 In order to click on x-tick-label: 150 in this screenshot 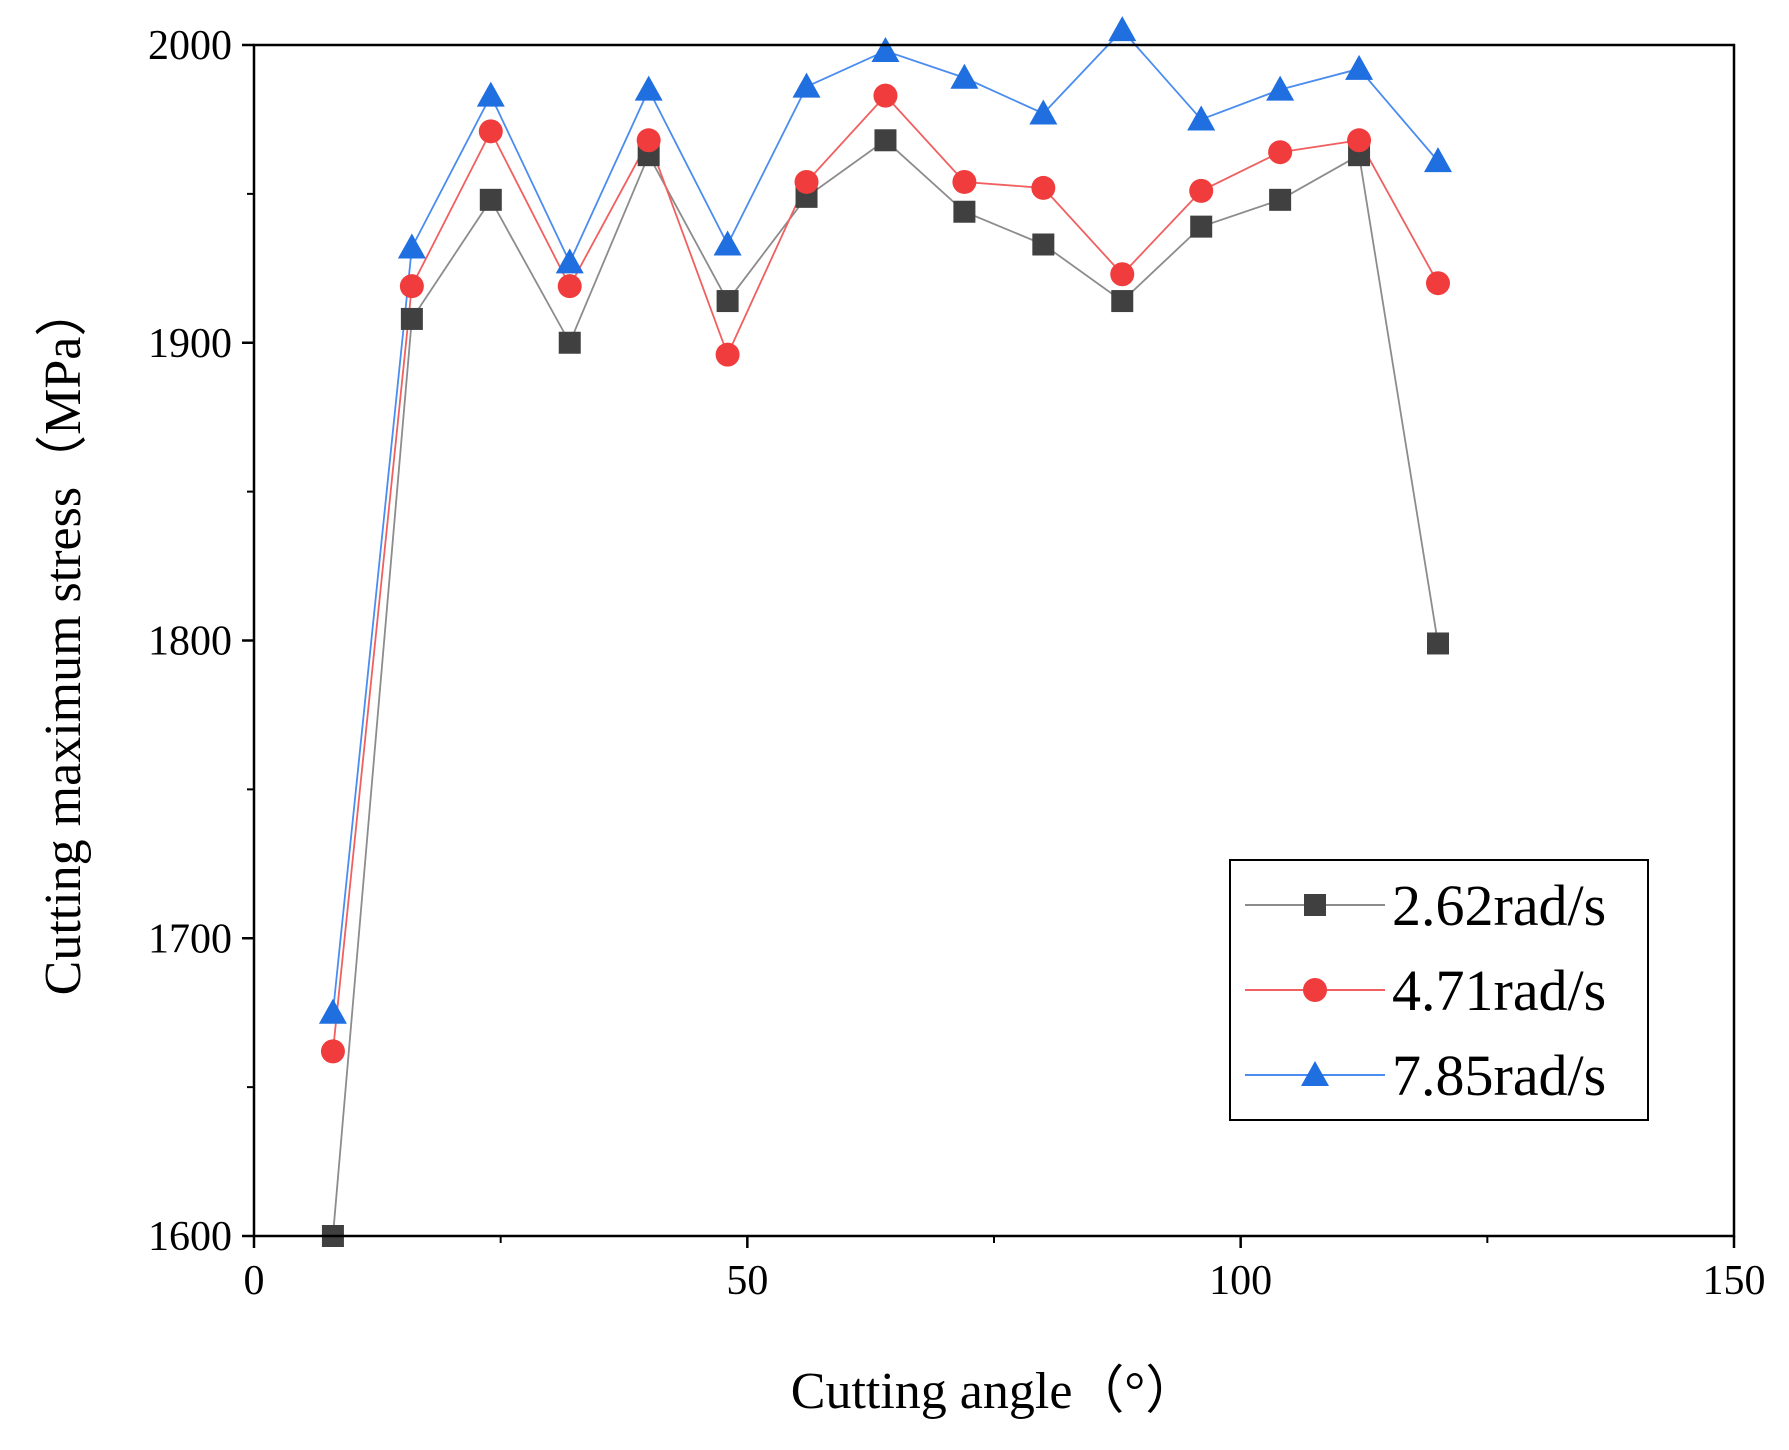, I will do `click(1734, 1281)`.